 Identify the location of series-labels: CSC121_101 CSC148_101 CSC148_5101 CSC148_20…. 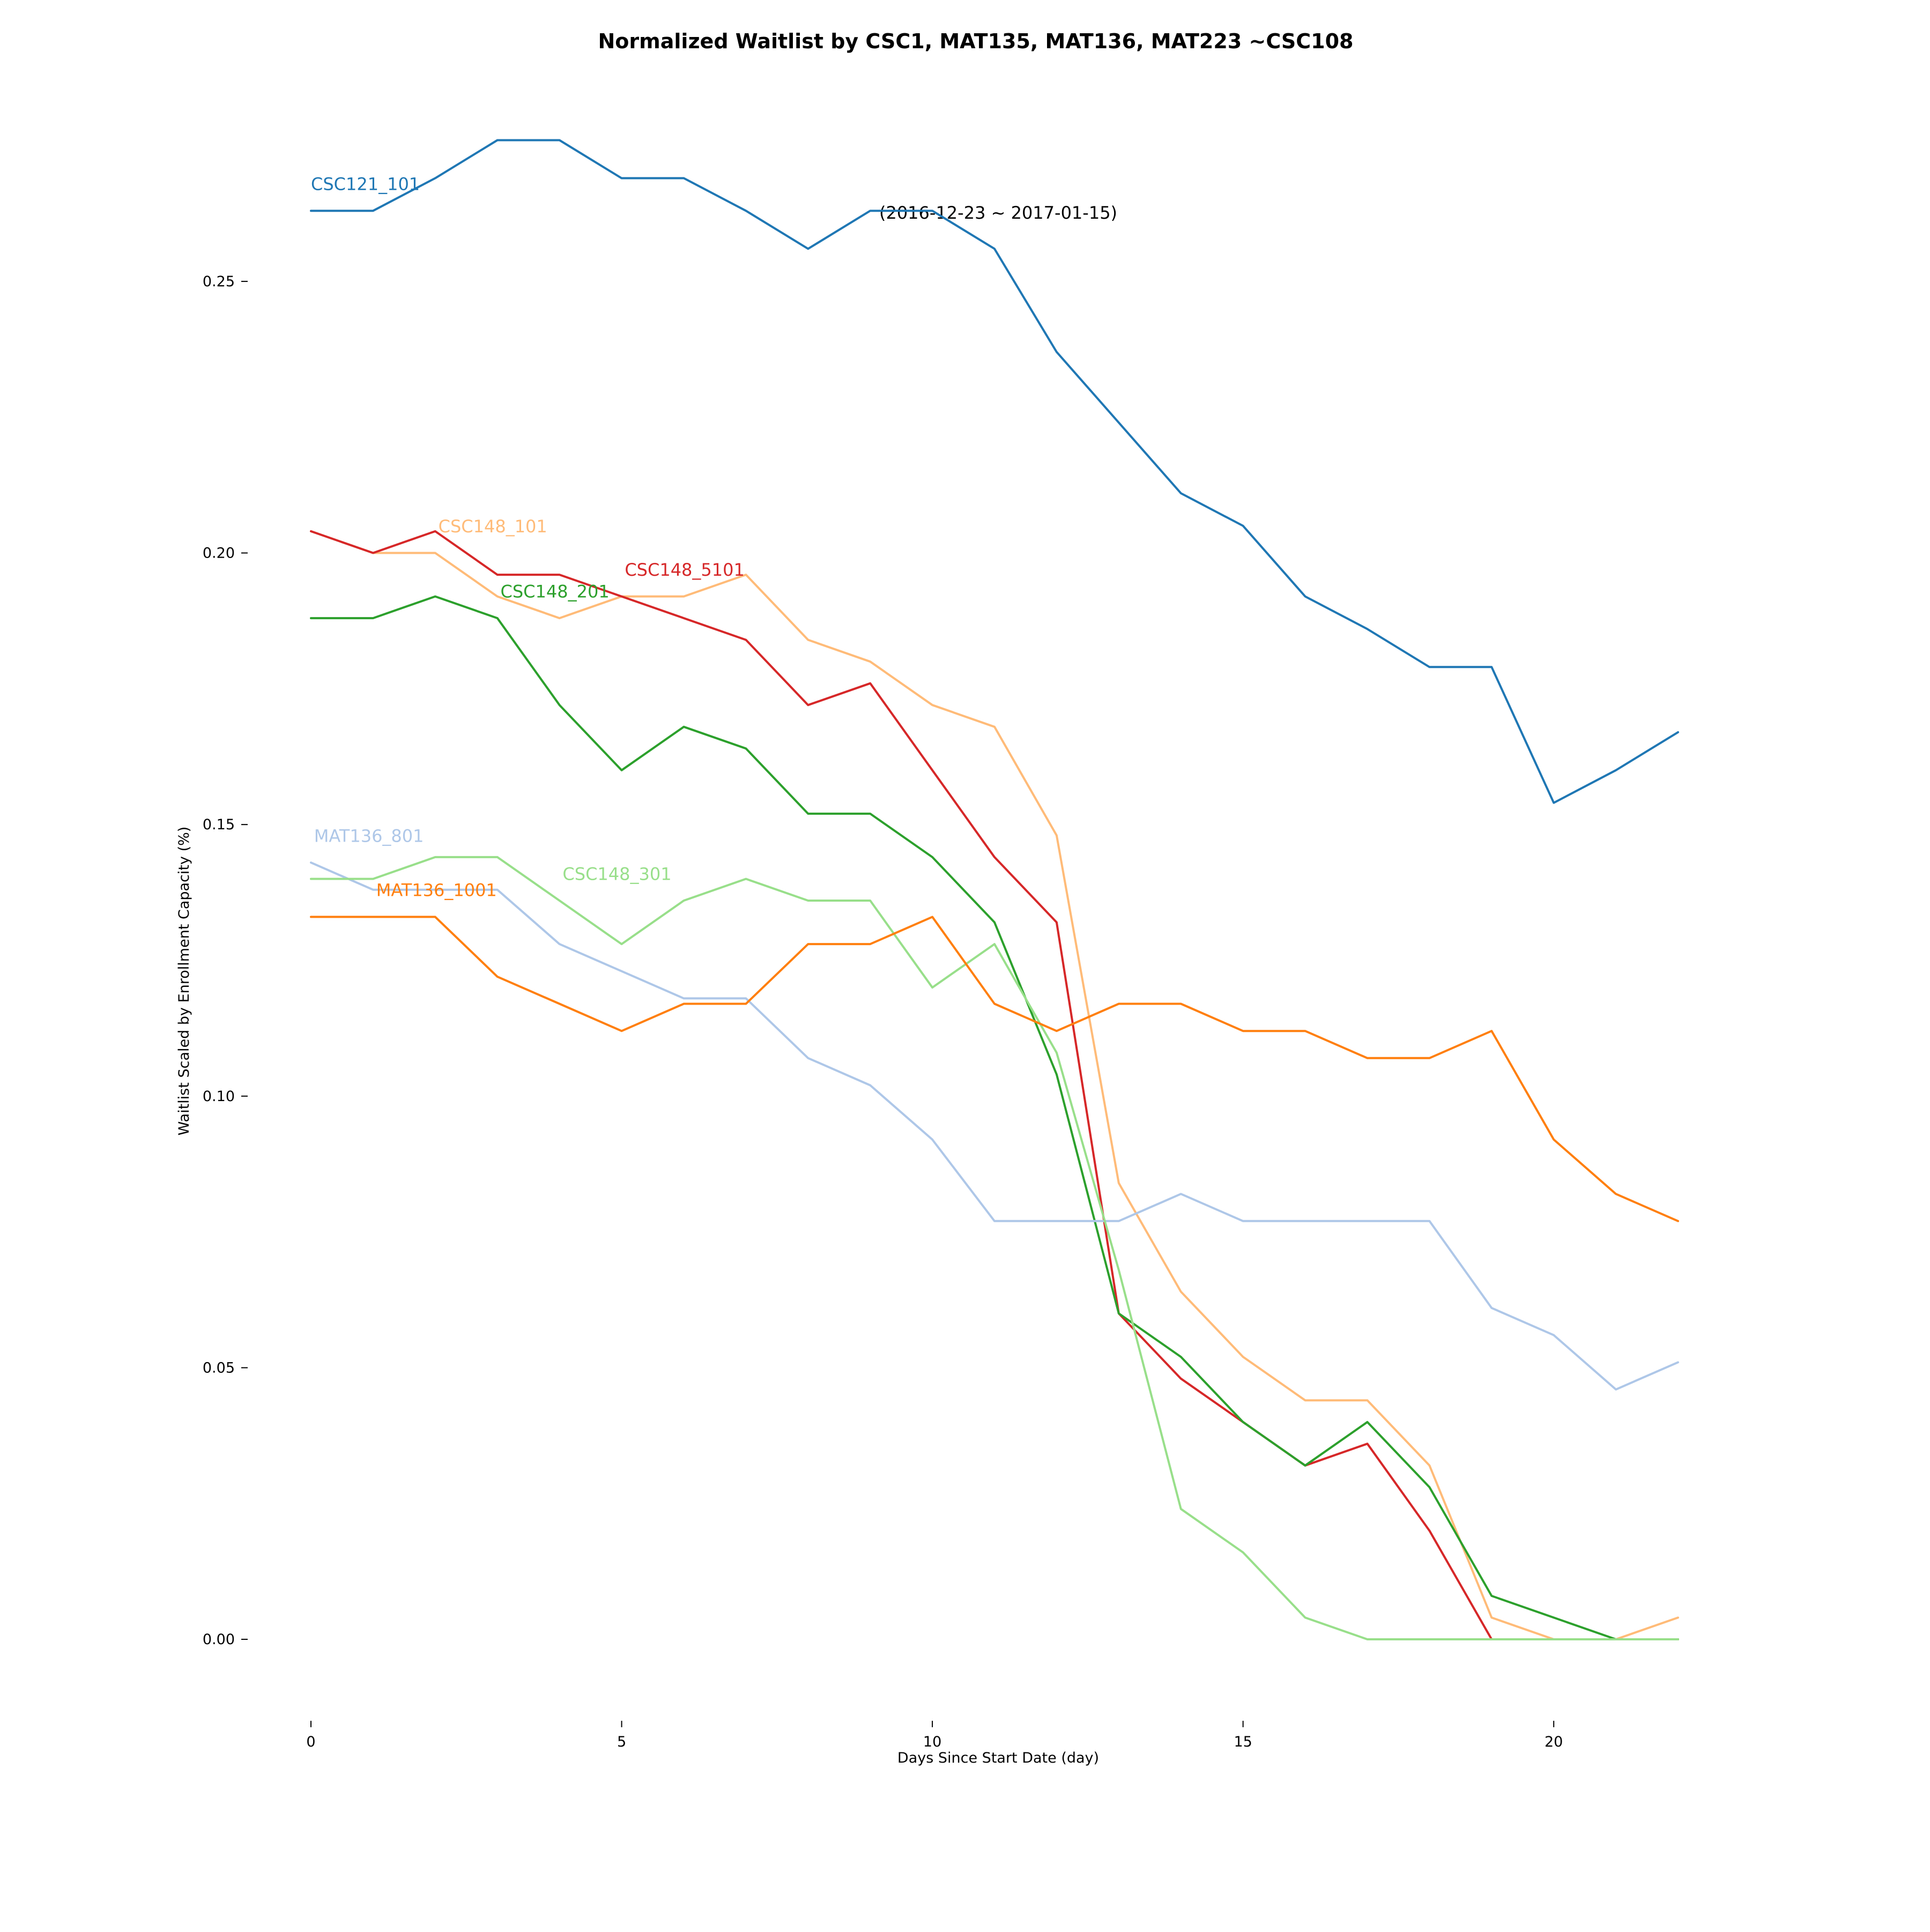
(528, 537).